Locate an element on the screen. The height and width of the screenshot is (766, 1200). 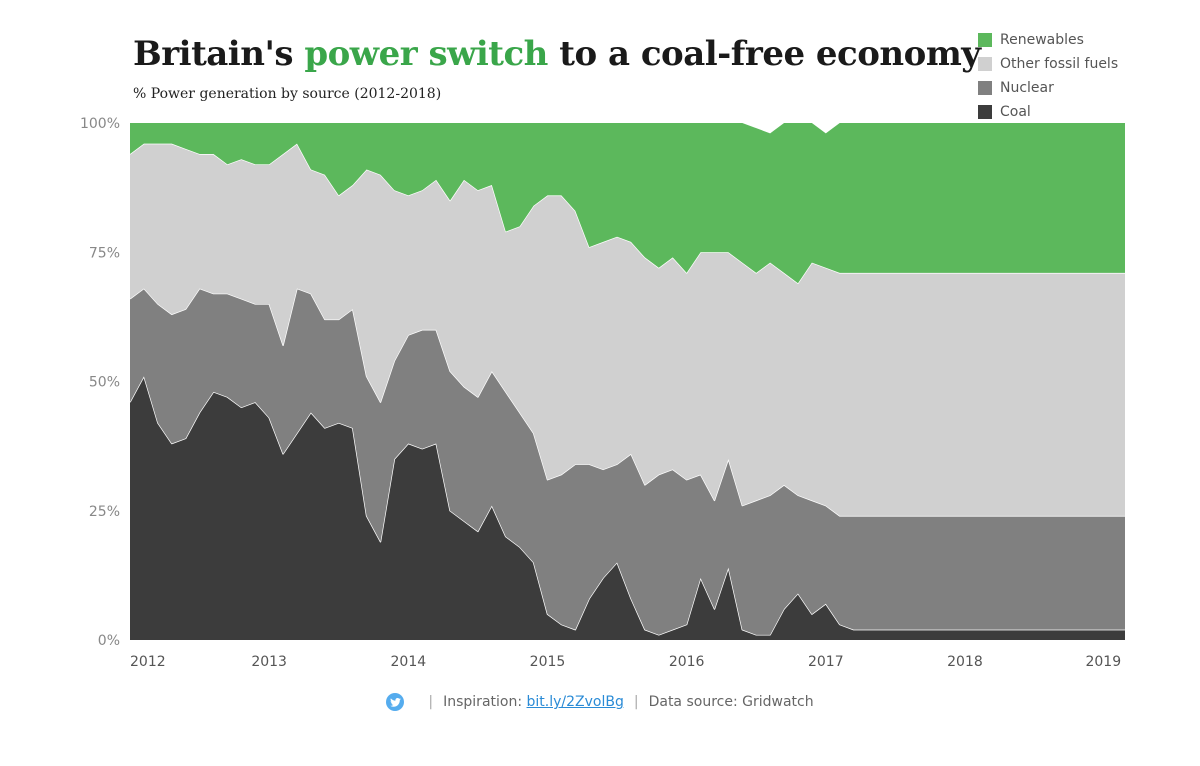
legend-label: Other fossil fuels is located at coordinates (1059, 64).